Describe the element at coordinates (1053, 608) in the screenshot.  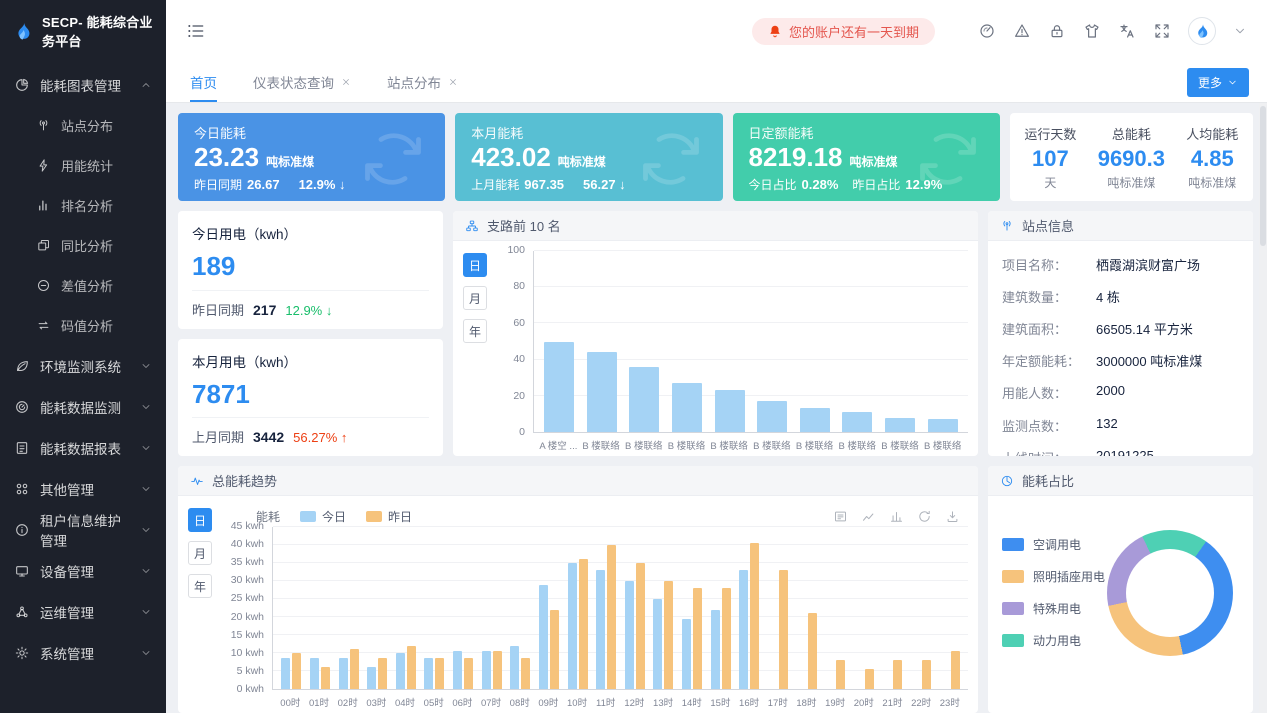
I see `pie-legend-item-特殊用电: 特殊用电` at that location.